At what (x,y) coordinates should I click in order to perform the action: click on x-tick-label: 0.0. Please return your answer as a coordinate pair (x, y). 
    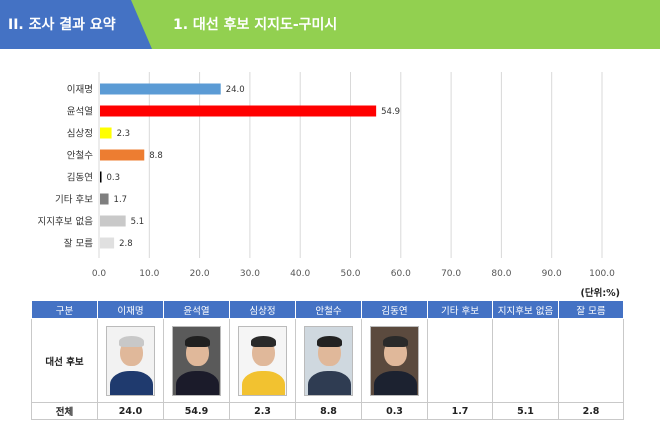
    Looking at the image, I should click on (99, 274).